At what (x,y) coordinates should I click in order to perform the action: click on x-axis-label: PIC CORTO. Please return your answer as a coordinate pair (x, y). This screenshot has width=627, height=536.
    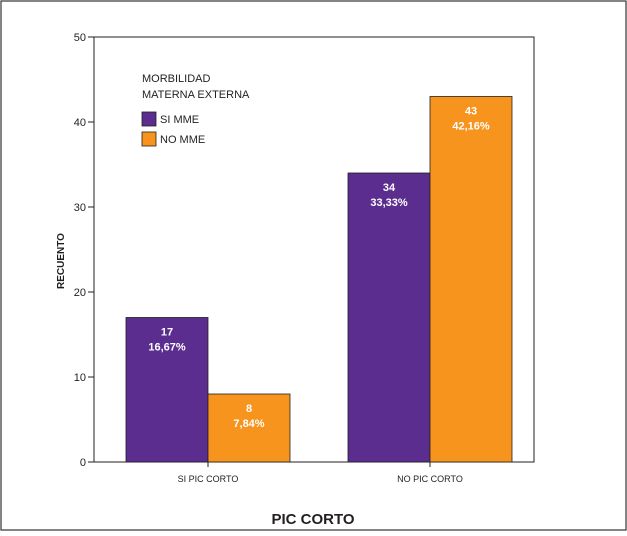
    Looking at the image, I should click on (312, 519).